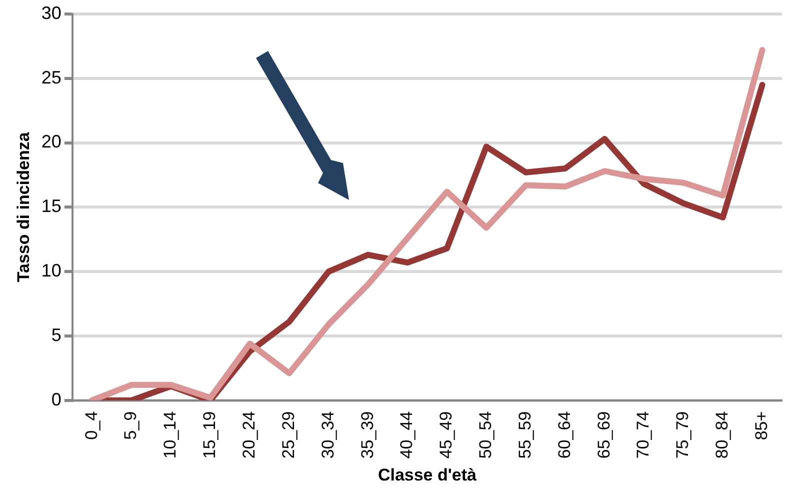 This screenshot has width=788, height=494. What do you see at coordinates (604, 435) in the screenshot?
I see `x-tick-label: 65_69` at bounding box center [604, 435].